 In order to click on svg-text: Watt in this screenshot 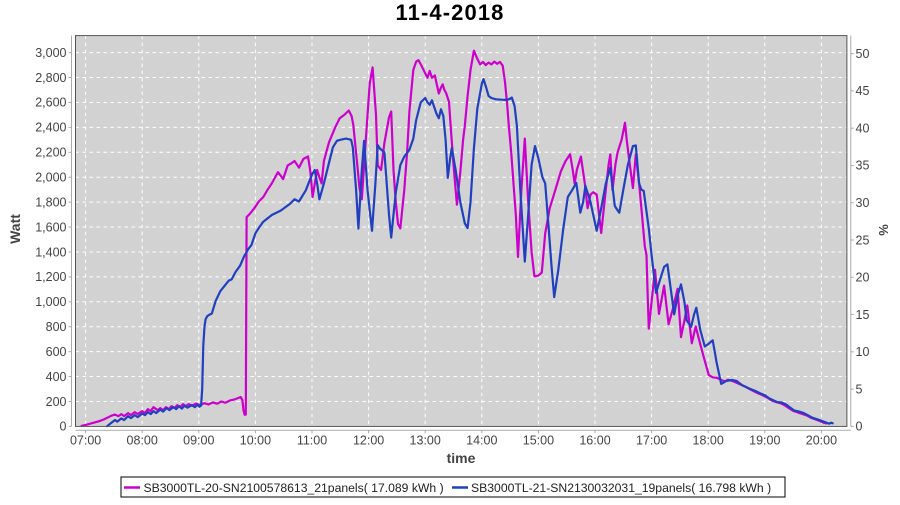, I will do `click(15, 229)`.